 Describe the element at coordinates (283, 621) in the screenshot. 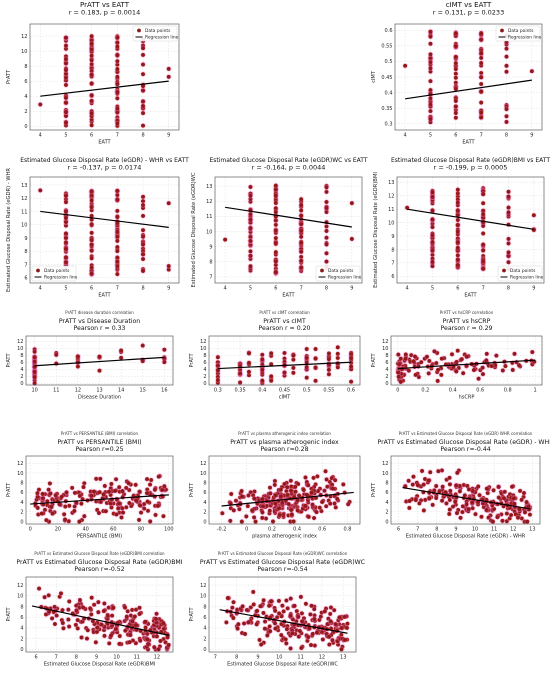

I see `regression-line` at that location.